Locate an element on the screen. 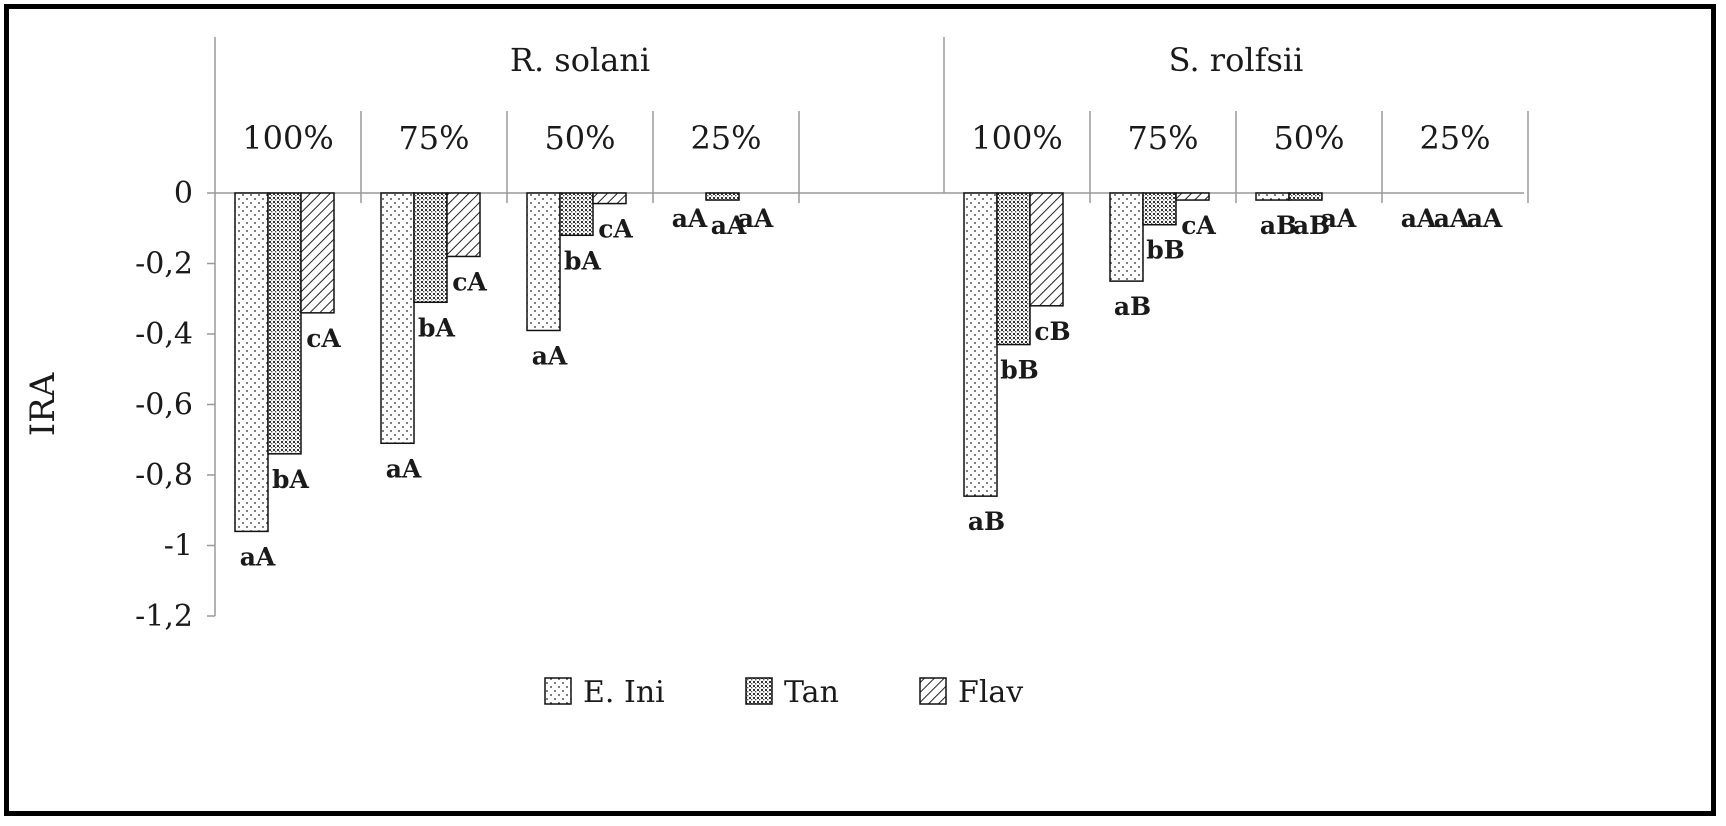 The image size is (1726, 826). group-header: R. solani is located at coordinates (580, 60).